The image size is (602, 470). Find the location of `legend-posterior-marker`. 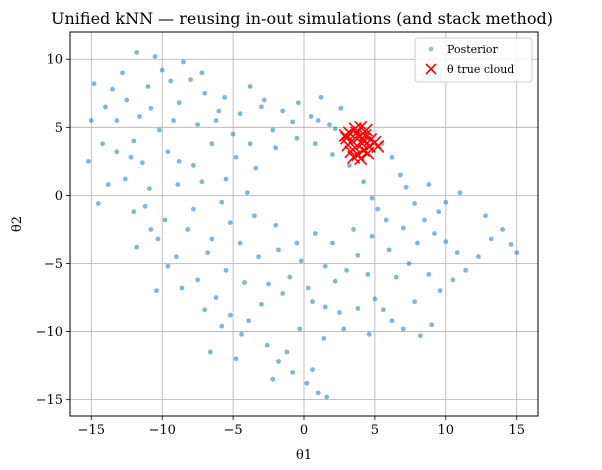

legend-posterior-marker is located at coordinates (431, 49).